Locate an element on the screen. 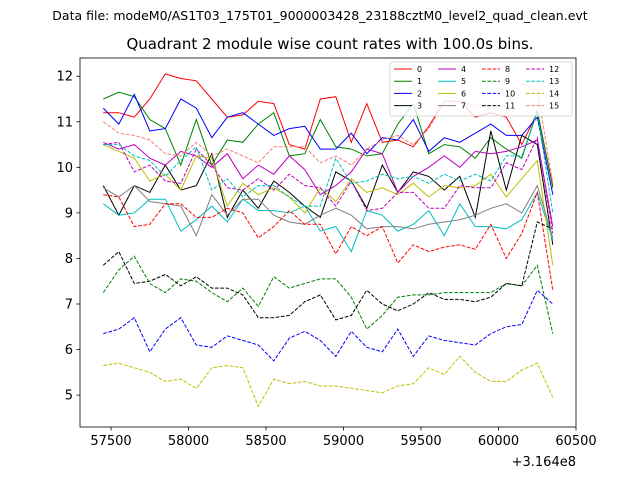 The width and height of the screenshot is (640, 480). y-tick-label: 10 is located at coordinates (64, 168).